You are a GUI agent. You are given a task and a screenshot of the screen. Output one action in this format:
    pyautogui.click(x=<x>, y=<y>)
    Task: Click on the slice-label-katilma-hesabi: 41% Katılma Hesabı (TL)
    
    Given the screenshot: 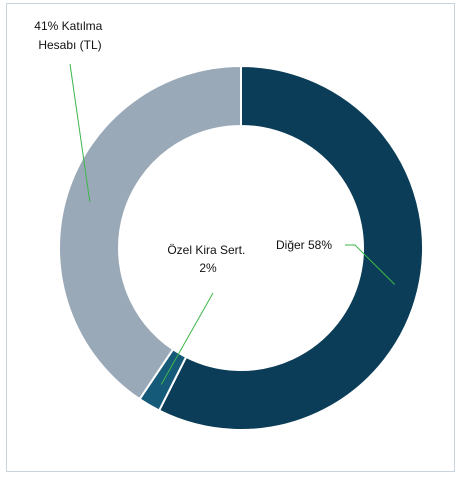 What is the action you would take?
    pyautogui.click(x=69, y=35)
    